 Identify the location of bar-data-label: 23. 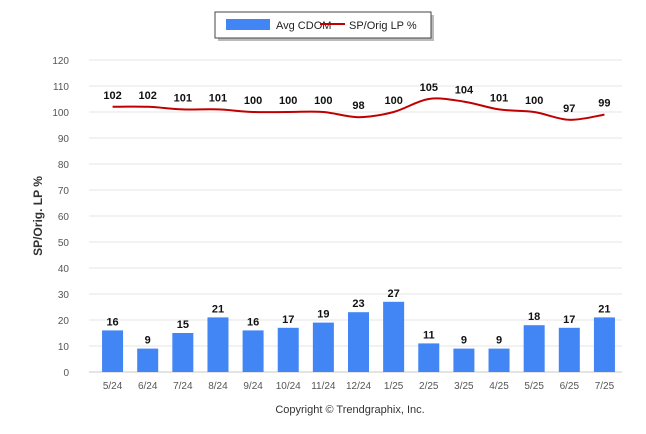
(358, 304).